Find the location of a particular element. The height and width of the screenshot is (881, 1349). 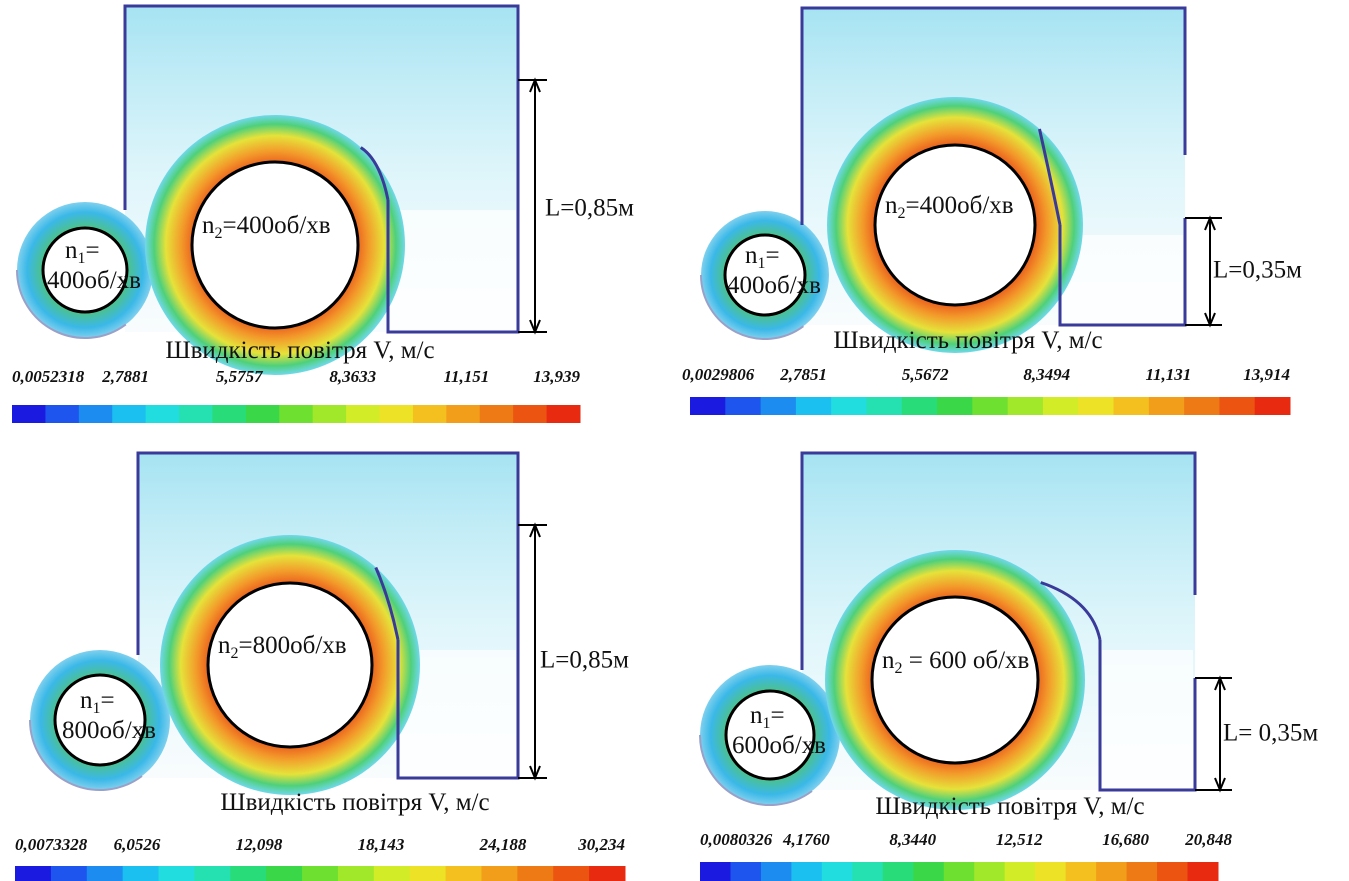

colorbar-tick-label: 8,3494 is located at coordinates (1046, 374).